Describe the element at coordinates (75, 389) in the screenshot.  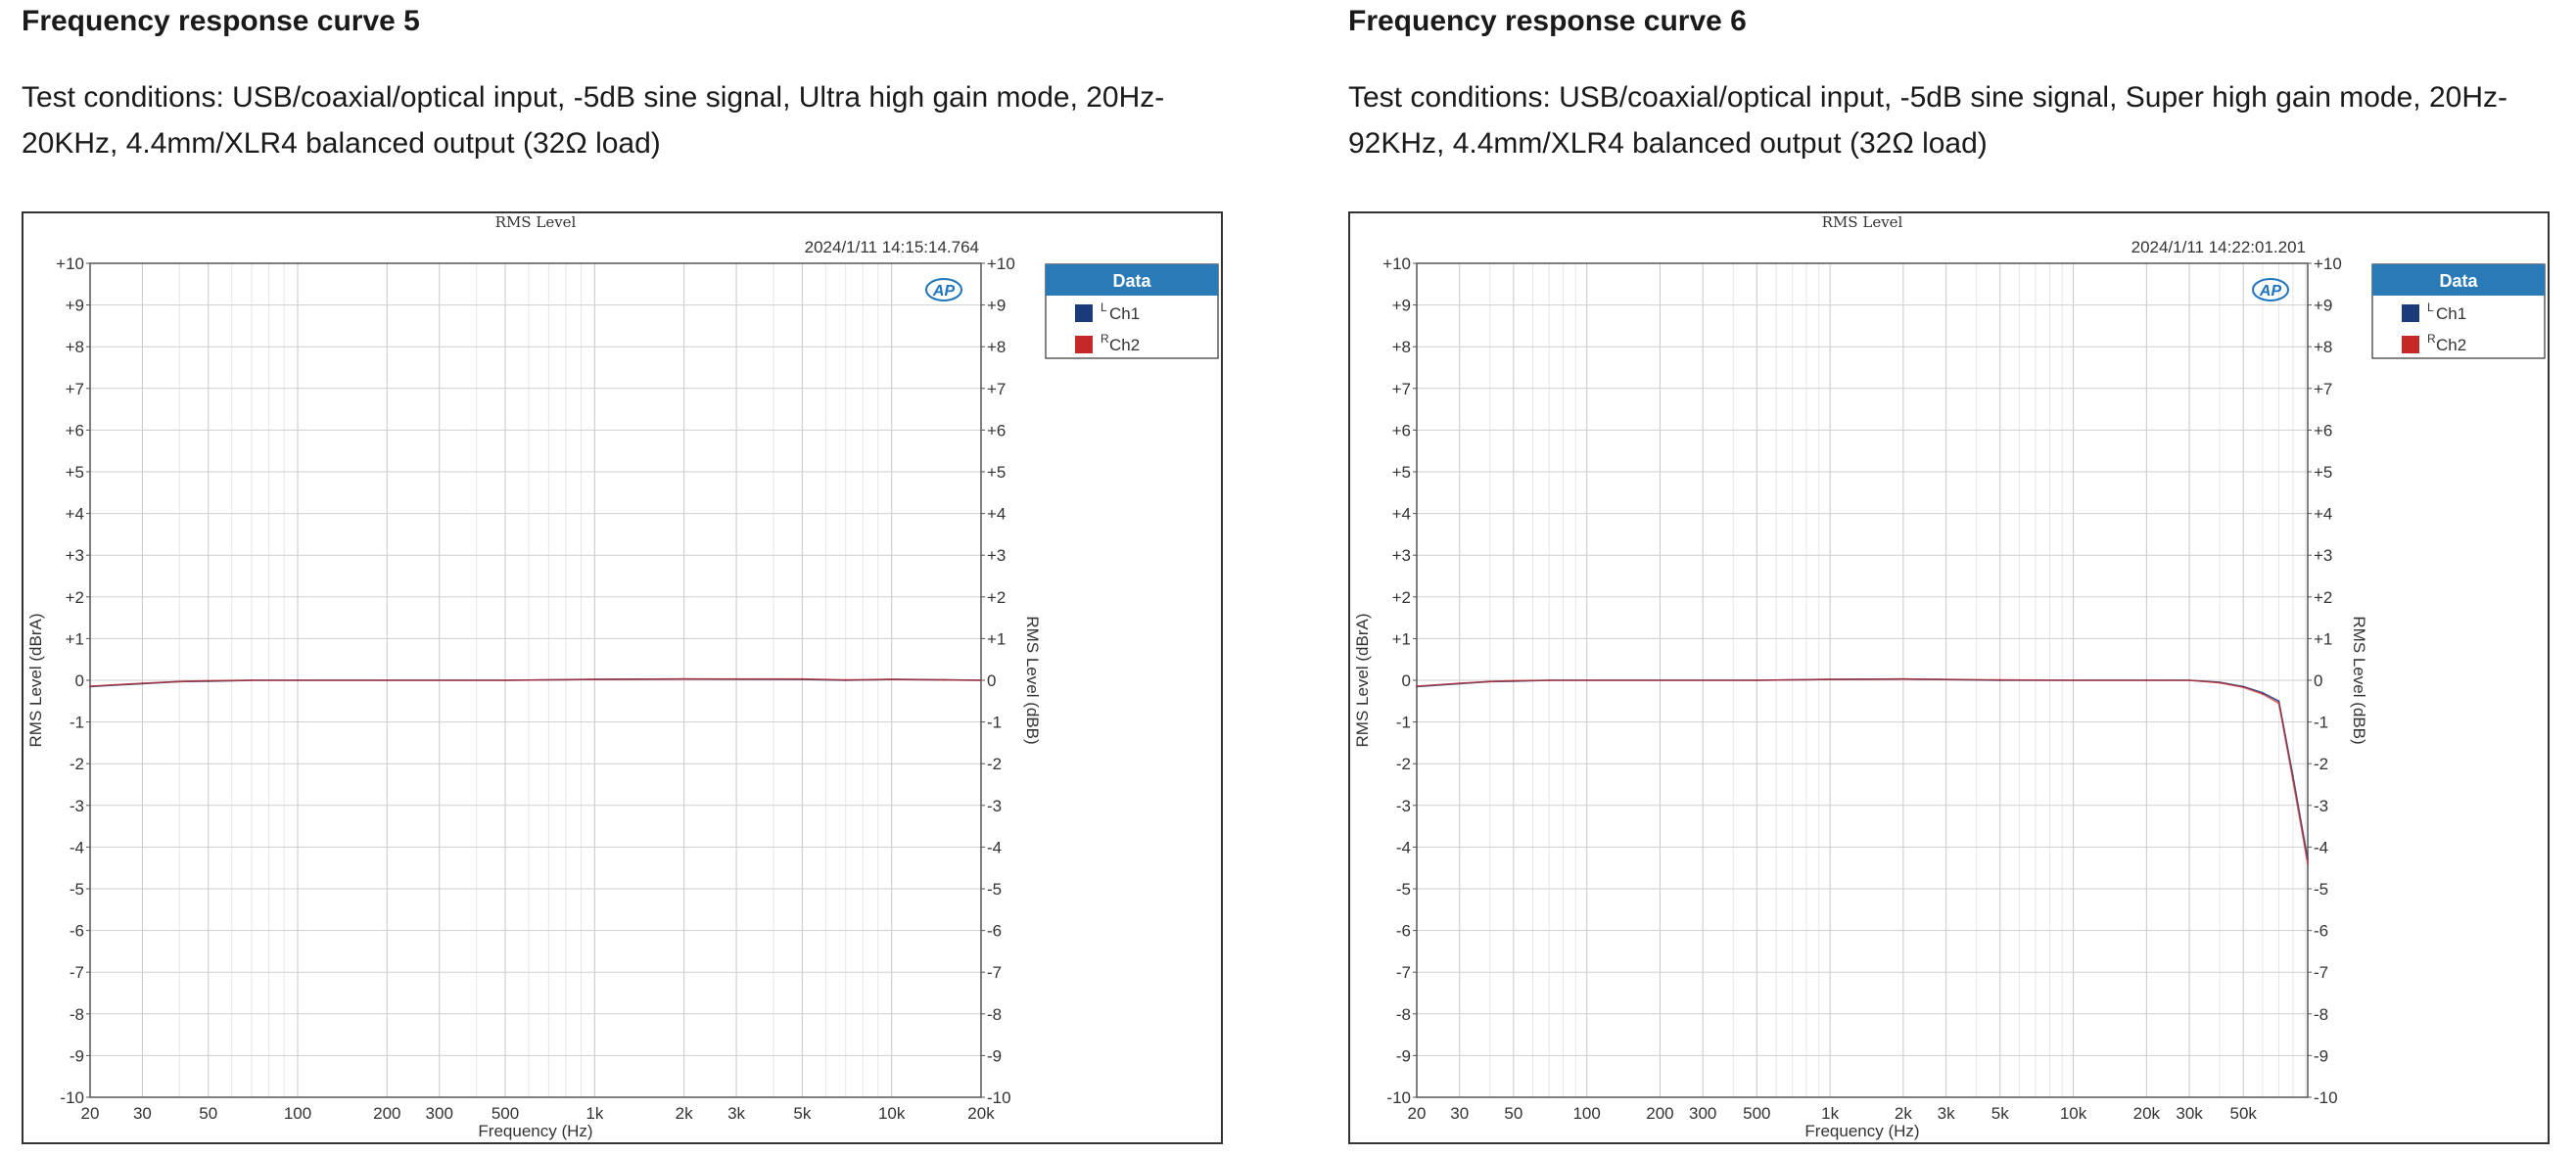
I see `y-tick-label-left: +7` at that location.